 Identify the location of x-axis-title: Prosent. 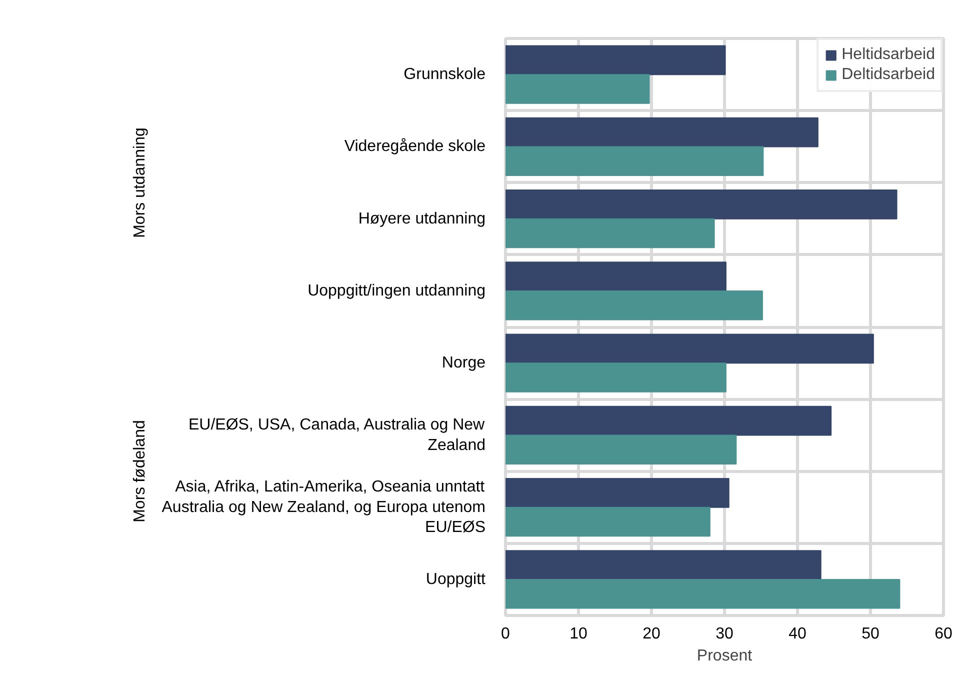
(724, 656).